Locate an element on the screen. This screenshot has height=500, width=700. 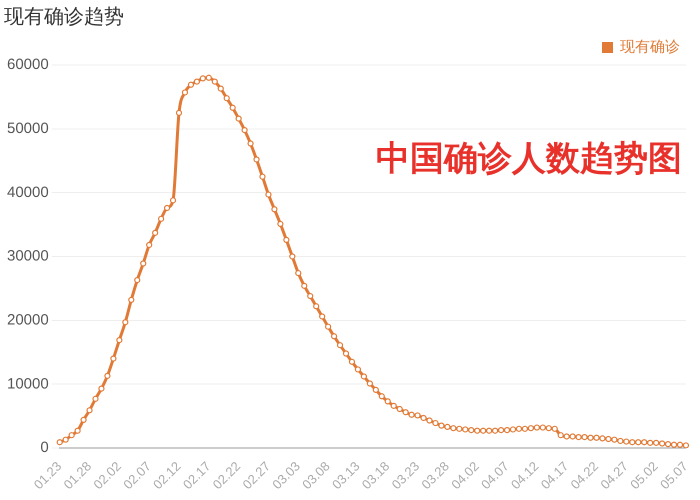
y-tick-label: 20000 is located at coordinates (27, 319).